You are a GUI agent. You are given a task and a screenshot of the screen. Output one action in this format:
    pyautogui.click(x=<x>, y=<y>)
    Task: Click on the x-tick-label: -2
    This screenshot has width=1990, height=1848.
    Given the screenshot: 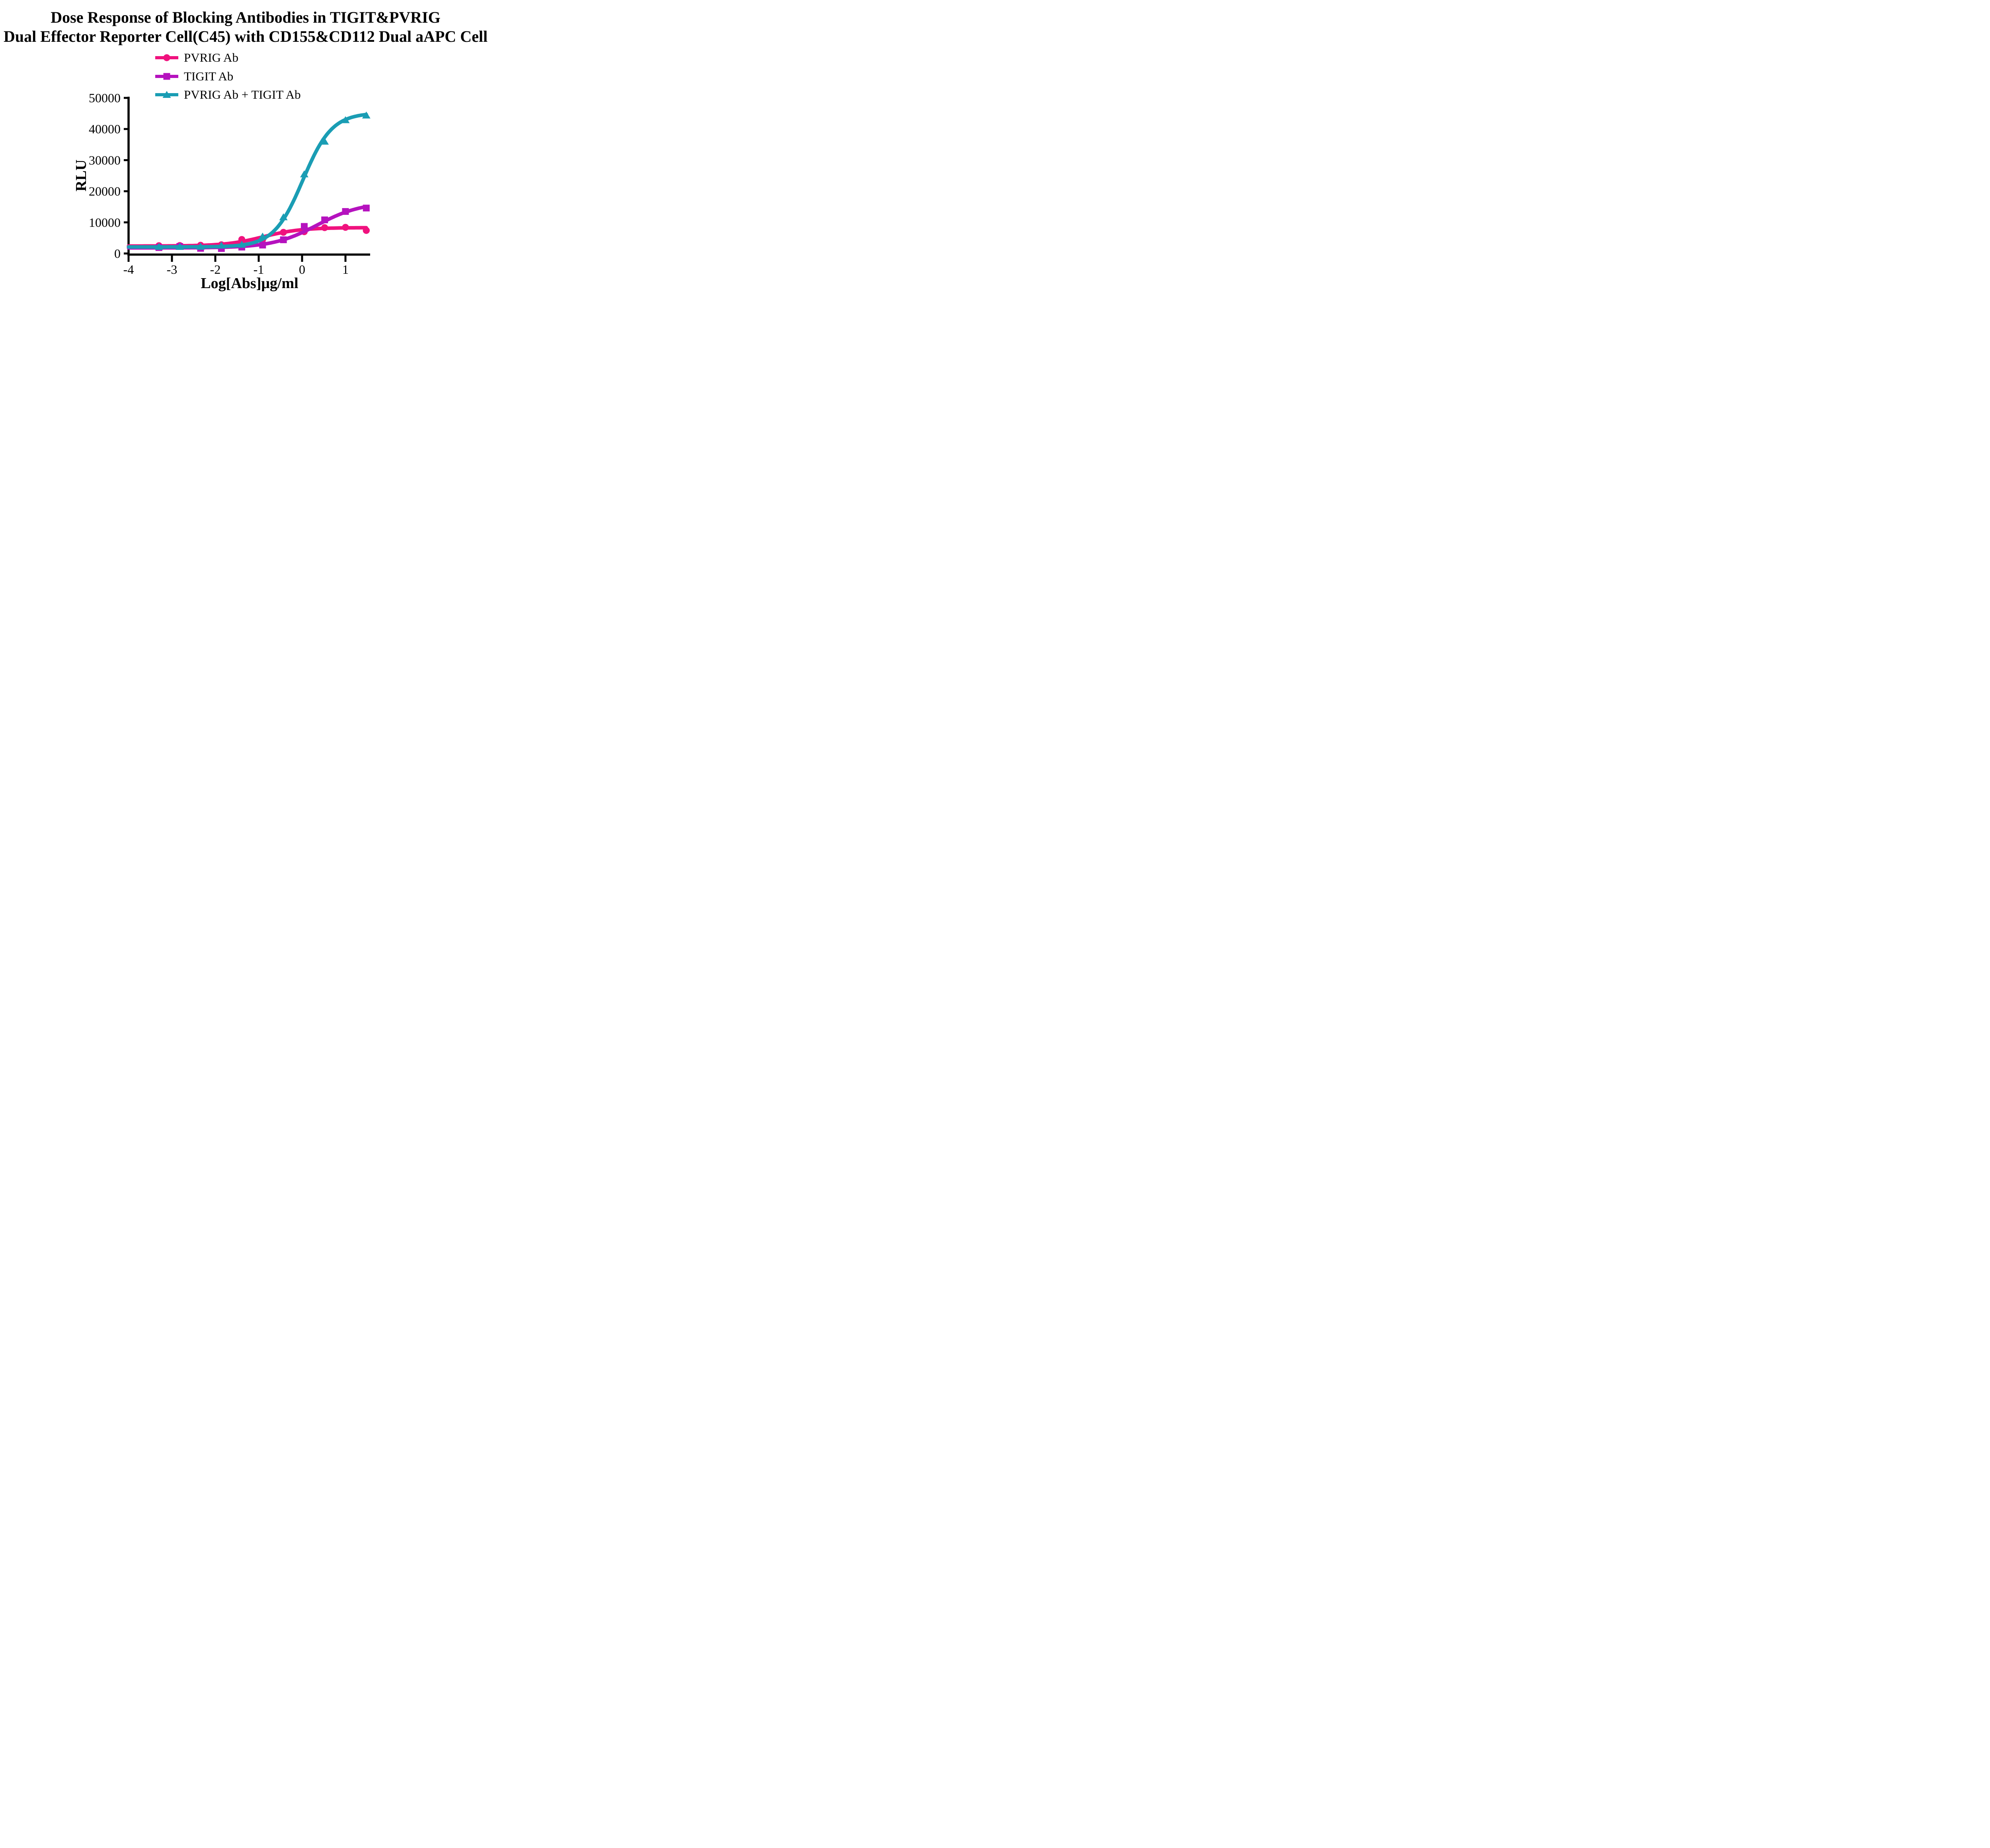 What is the action you would take?
    pyautogui.click(x=215, y=269)
    